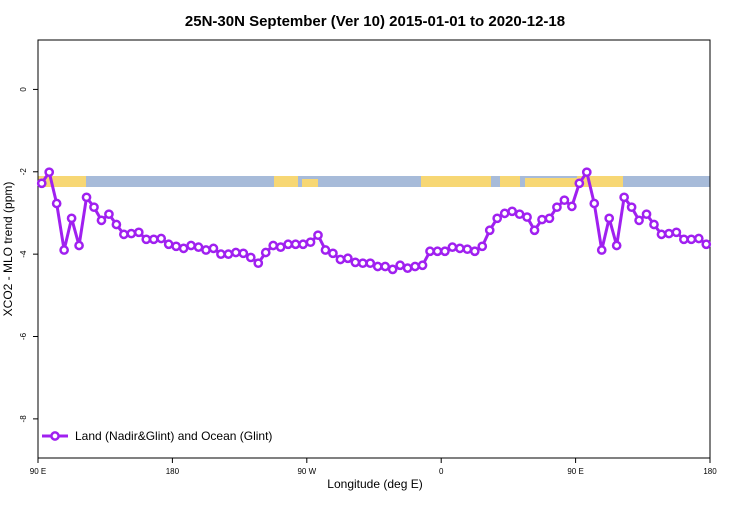  What do you see at coordinates (173, 436) in the screenshot?
I see `legend-label: Land (Nadir&Glint) and Ocean (Glint)` at bounding box center [173, 436].